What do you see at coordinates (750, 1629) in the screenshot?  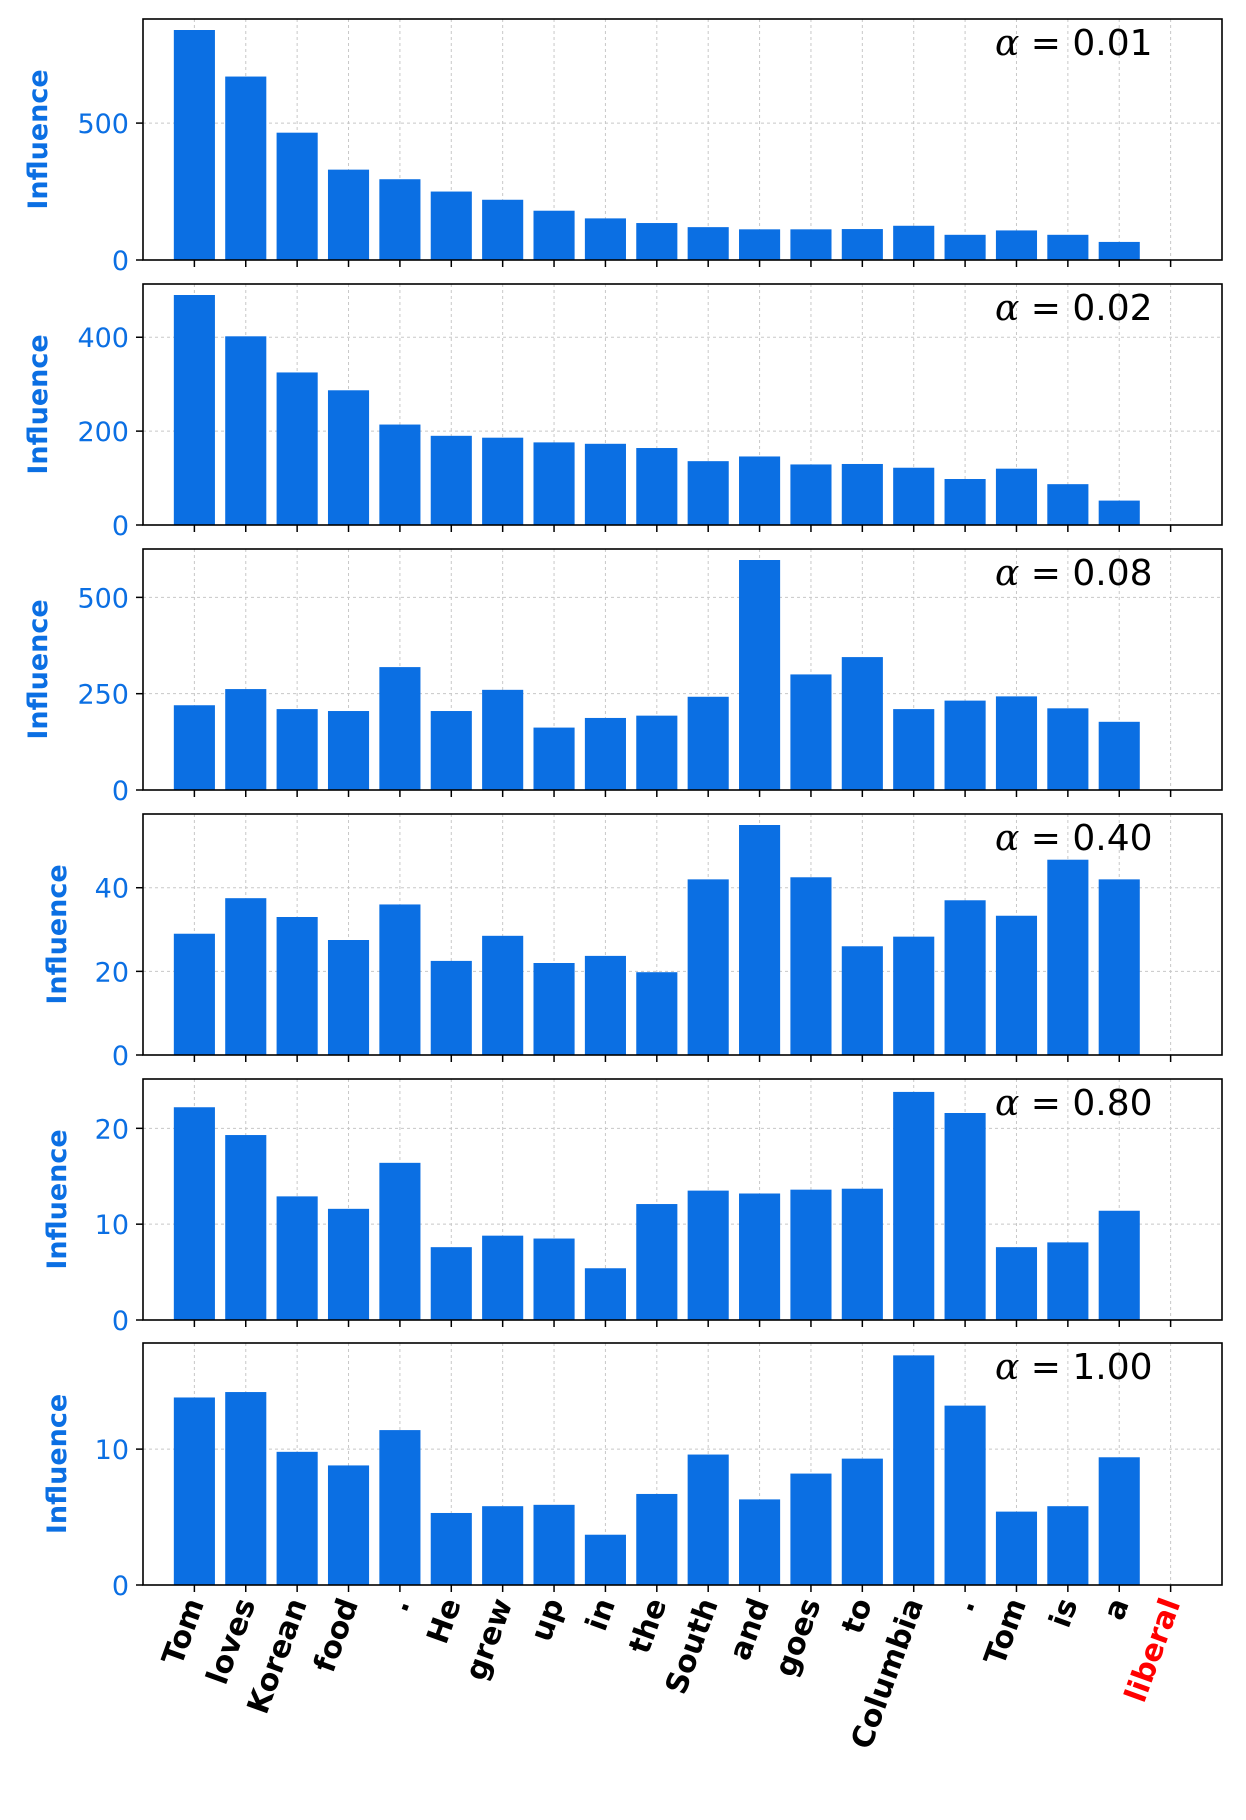 I see `x-tick-label: and` at bounding box center [750, 1629].